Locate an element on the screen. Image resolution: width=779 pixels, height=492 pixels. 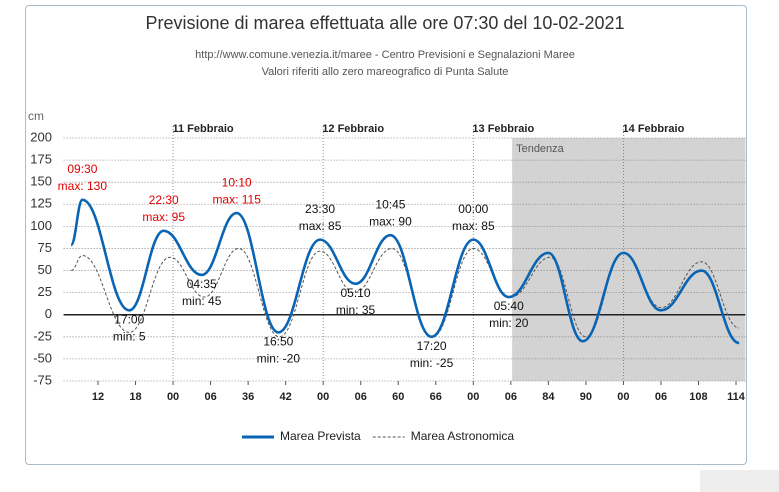
trend-label: Tendenza is located at coordinates (540, 149).